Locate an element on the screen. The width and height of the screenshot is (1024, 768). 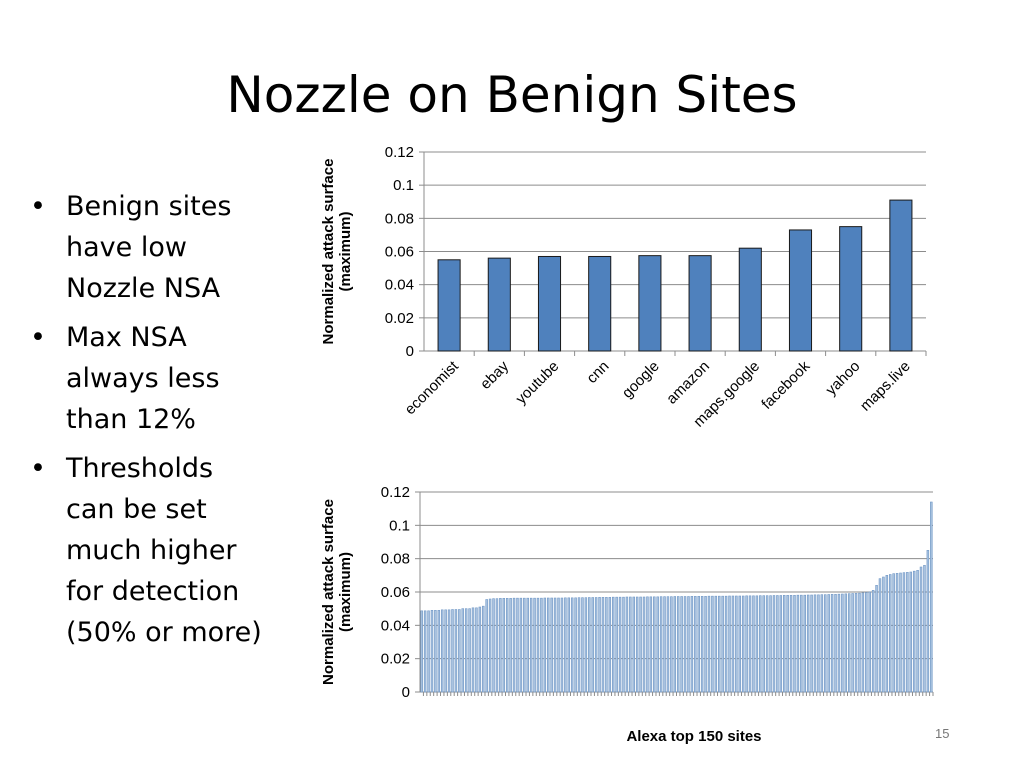
bullet-line: for detection is located at coordinates (153, 591).